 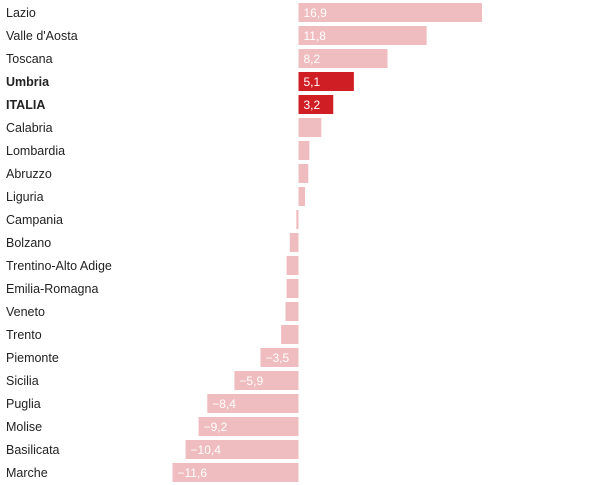 What do you see at coordinates (310, 127) in the screenshot?
I see `bar-calabria` at bounding box center [310, 127].